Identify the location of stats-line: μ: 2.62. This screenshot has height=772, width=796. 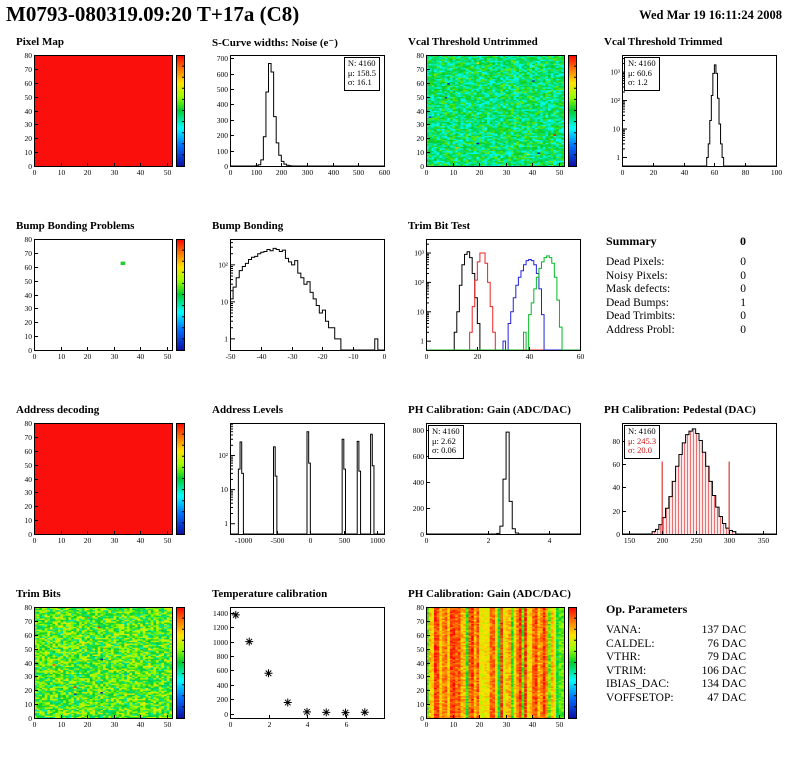
(444, 440).